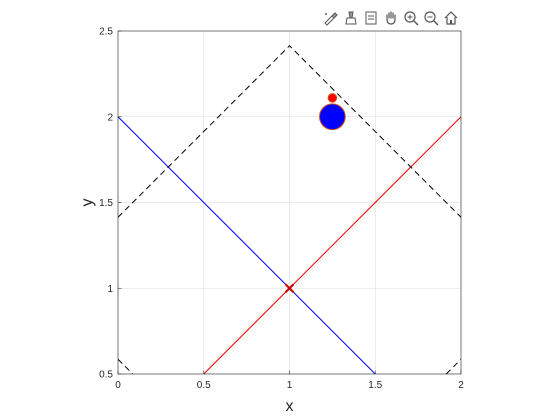  I want to click on pan-hand-icon, so click(390, 18).